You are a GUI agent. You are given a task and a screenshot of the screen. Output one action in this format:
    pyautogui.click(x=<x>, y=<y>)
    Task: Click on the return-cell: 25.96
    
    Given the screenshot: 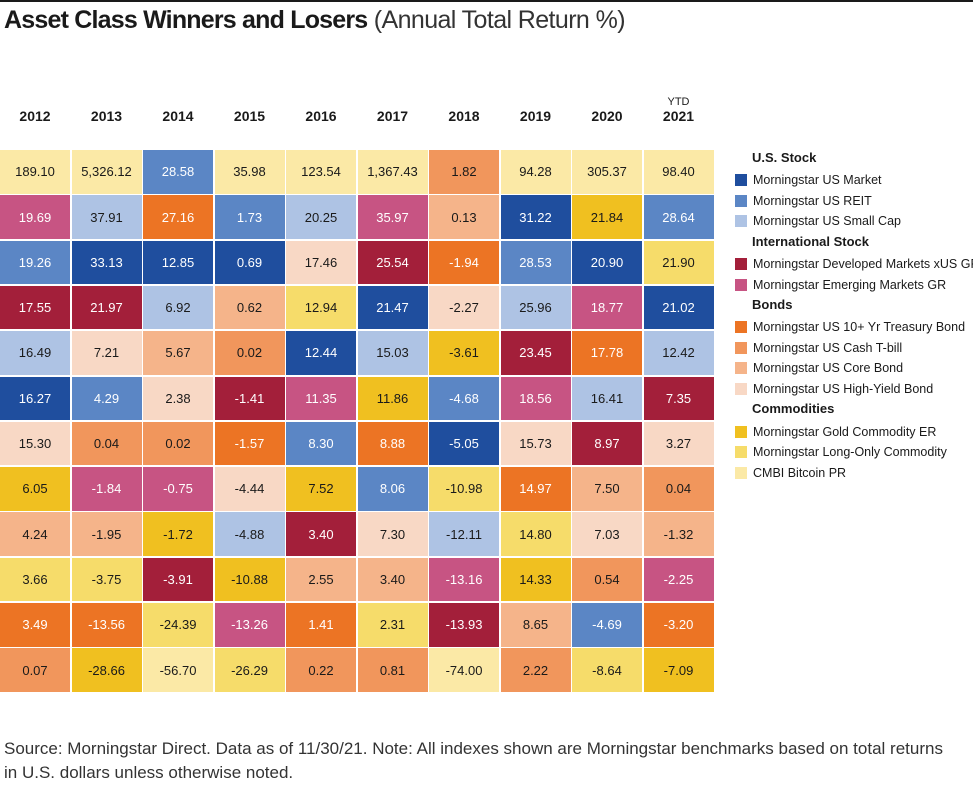 What is the action you would take?
    pyautogui.click(x=536, y=308)
    